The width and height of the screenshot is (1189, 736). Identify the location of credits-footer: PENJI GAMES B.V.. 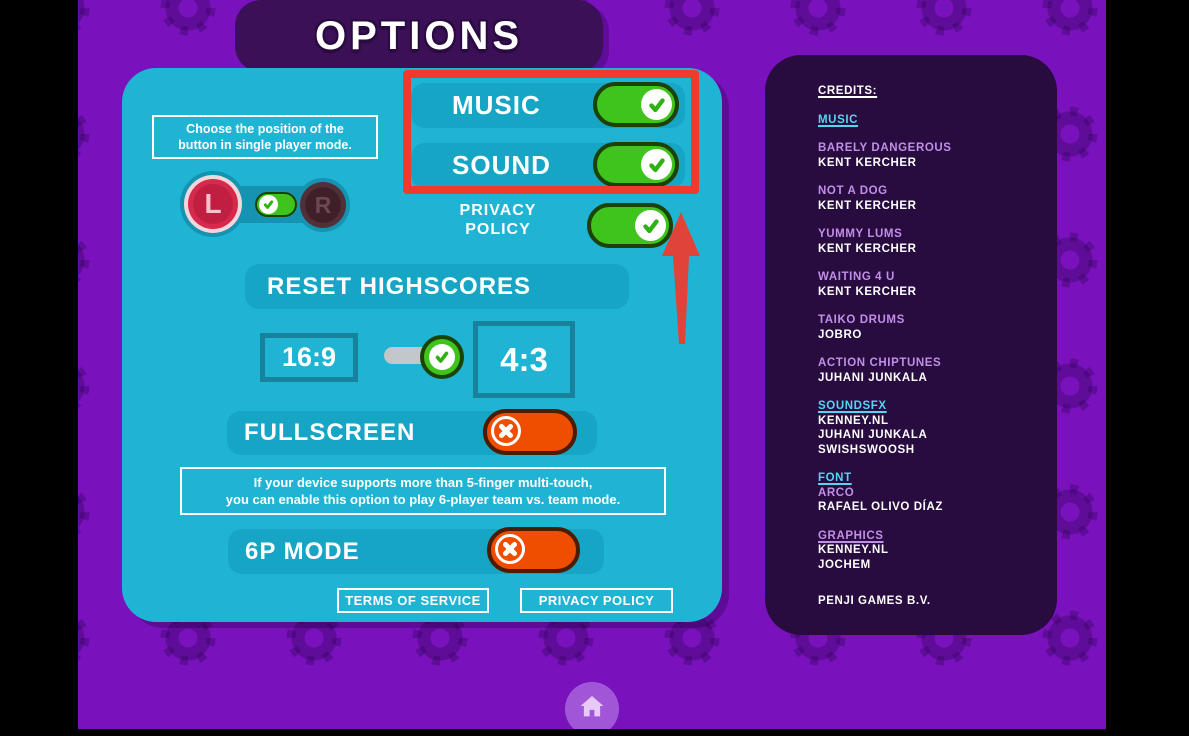
(874, 601).